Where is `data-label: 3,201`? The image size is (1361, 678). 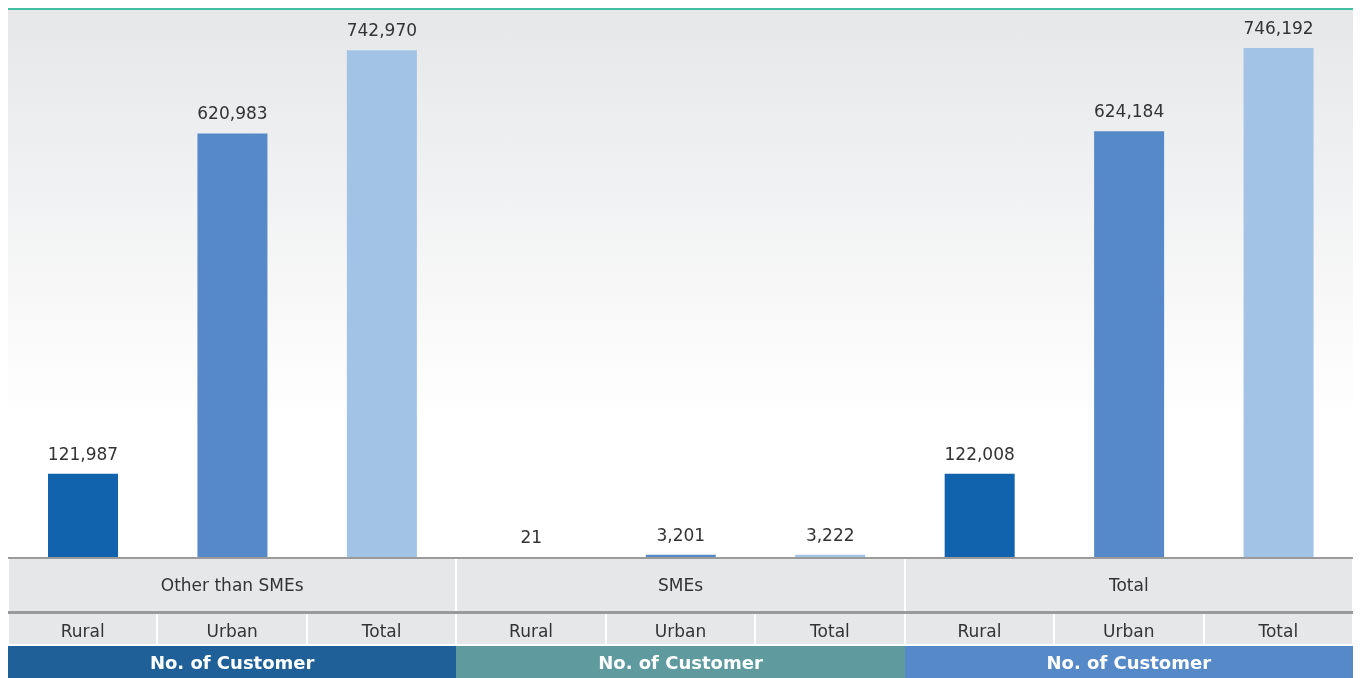
data-label: 3,201 is located at coordinates (681, 534).